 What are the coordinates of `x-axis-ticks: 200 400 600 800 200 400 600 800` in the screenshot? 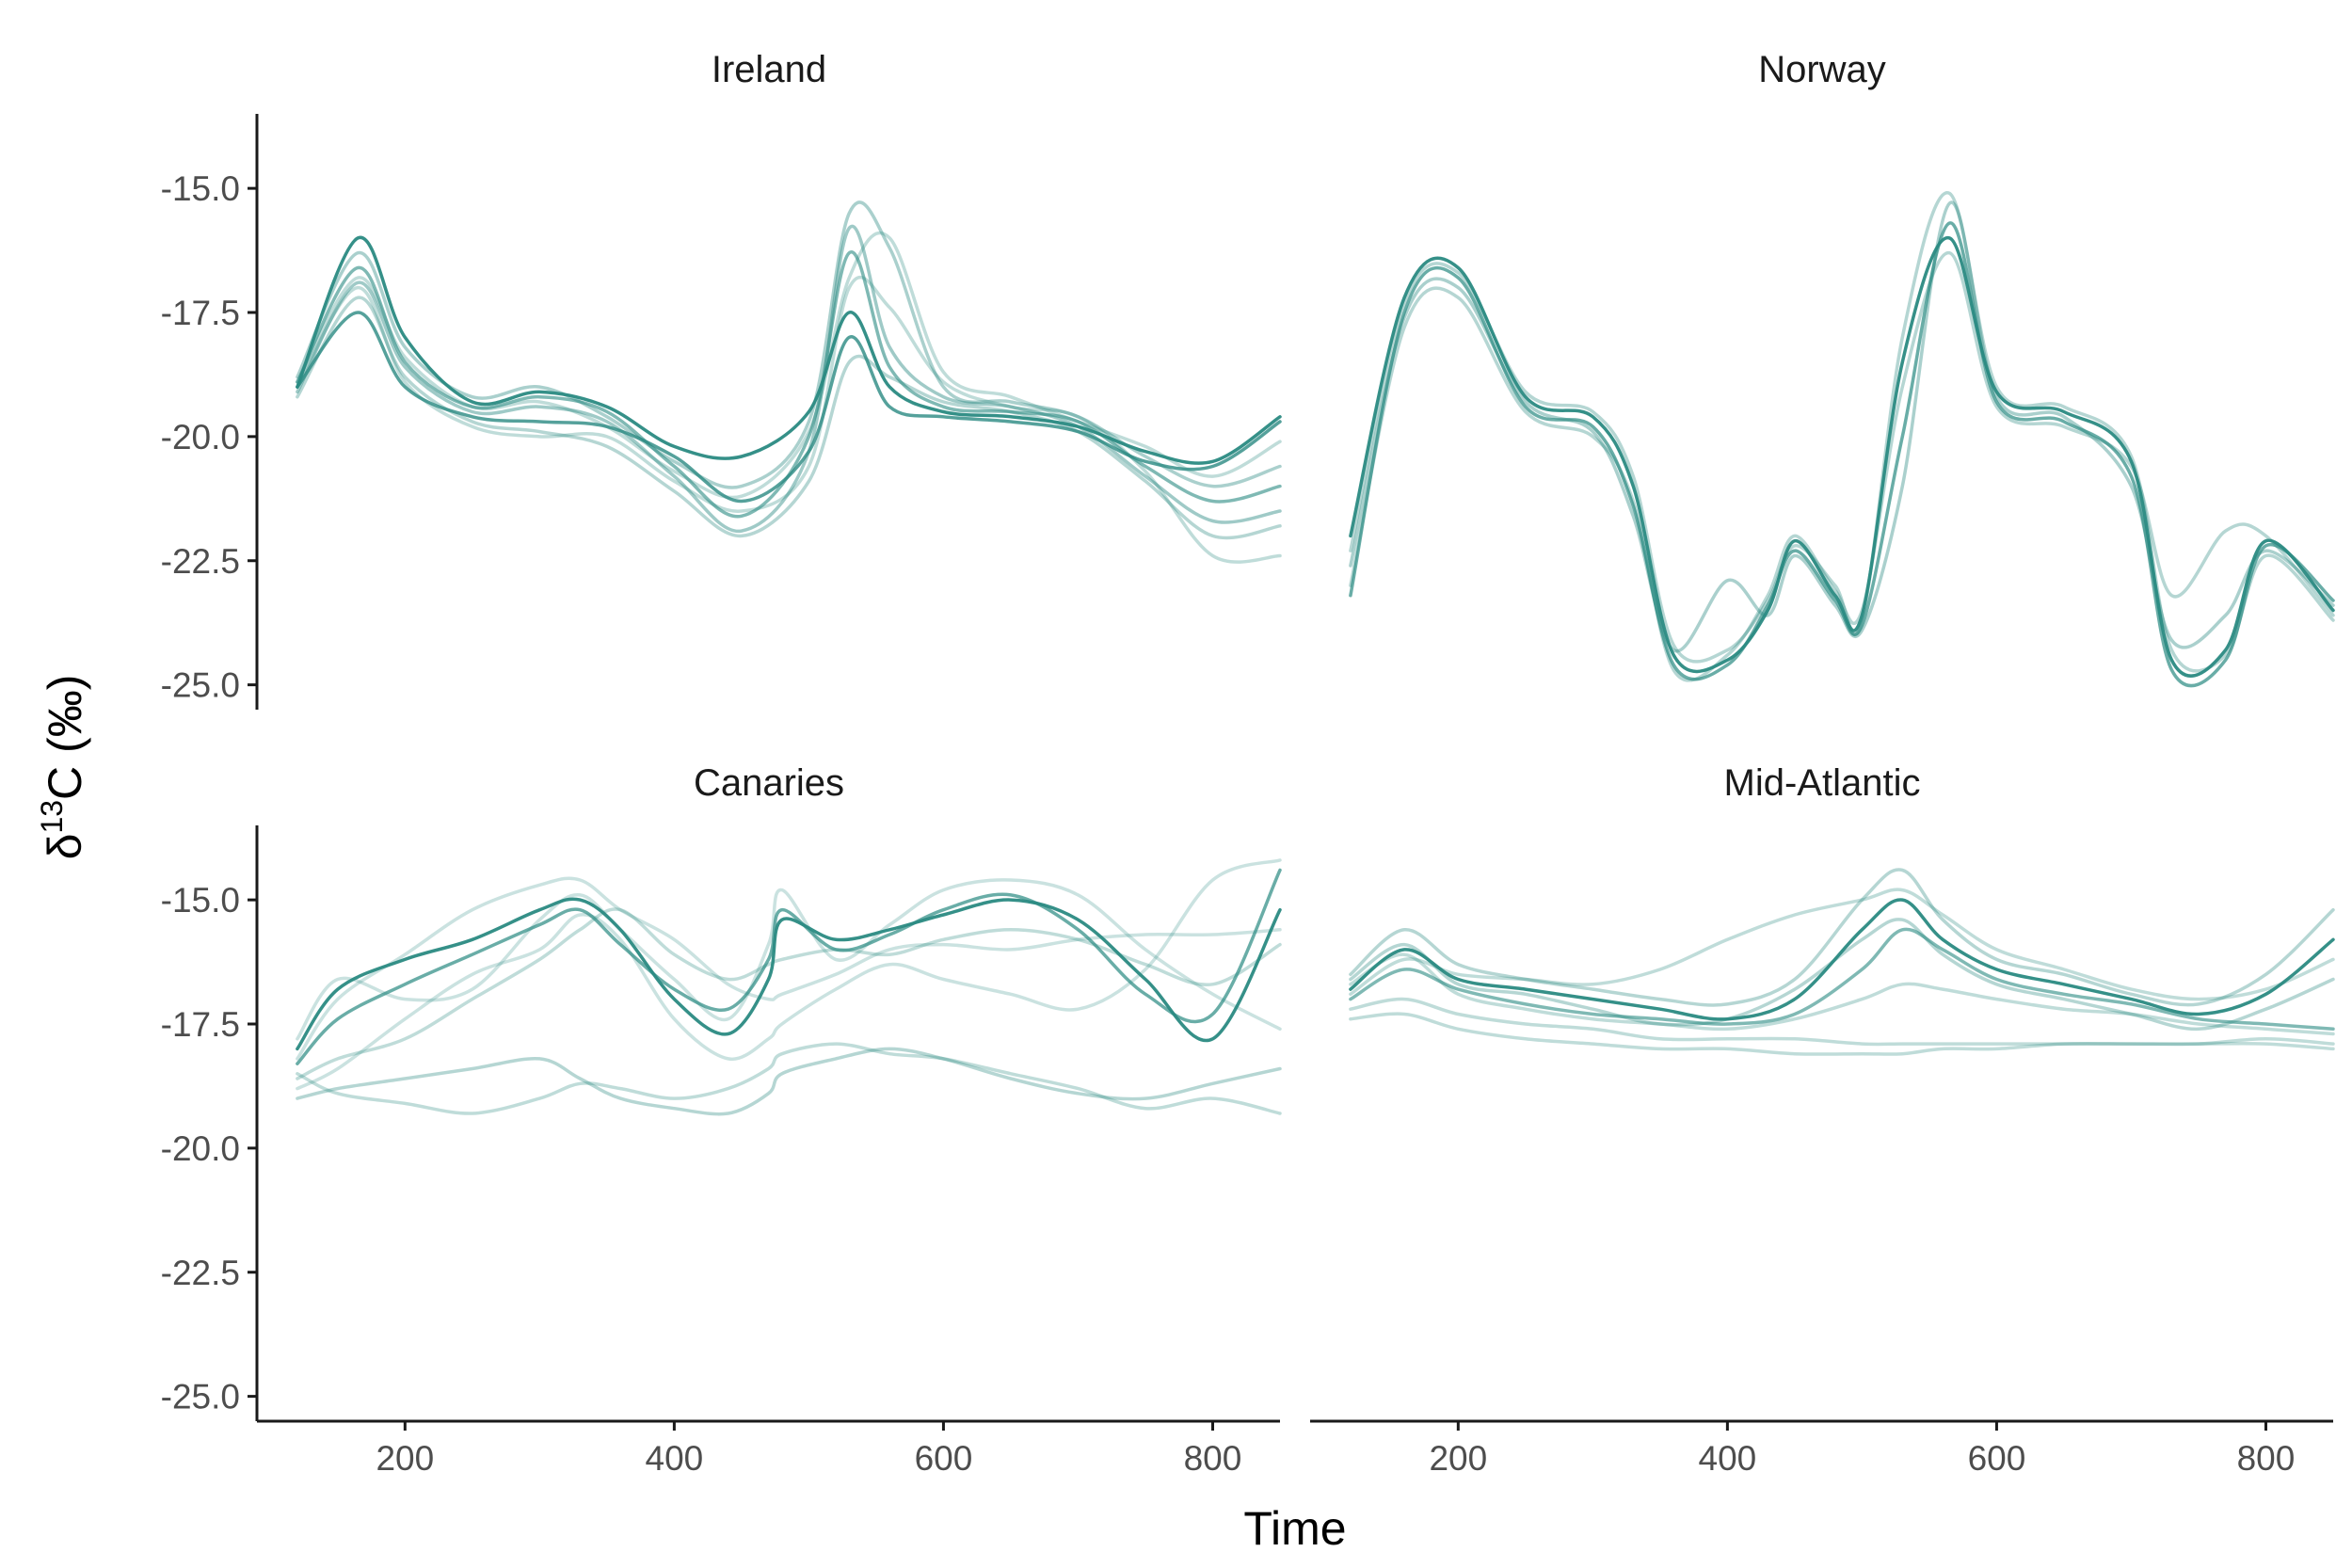 It's located at (1335, 1449).